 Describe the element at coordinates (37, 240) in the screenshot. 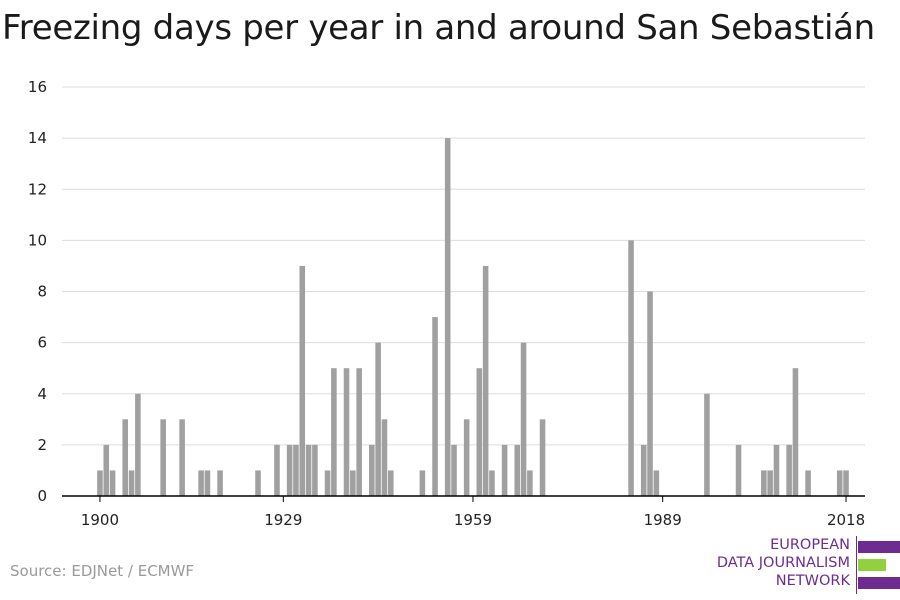

I see `y-tick-label-10: 10` at that location.